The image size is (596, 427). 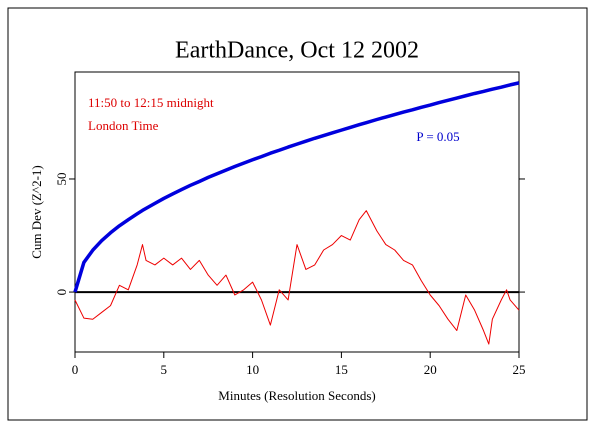 I want to click on x-tick-label: 25, so click(x=519, y=369).